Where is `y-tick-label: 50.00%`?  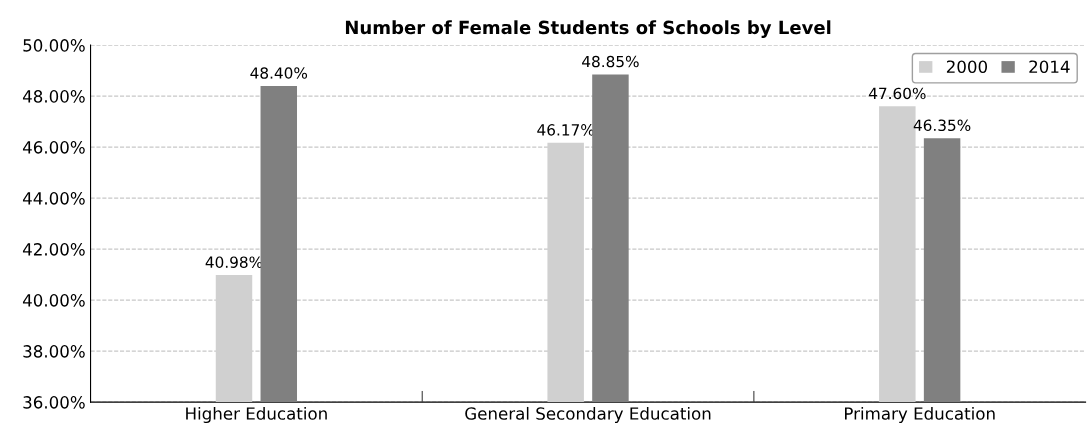
y-tick-label: 50.00% is located at coordinates (54, 45).